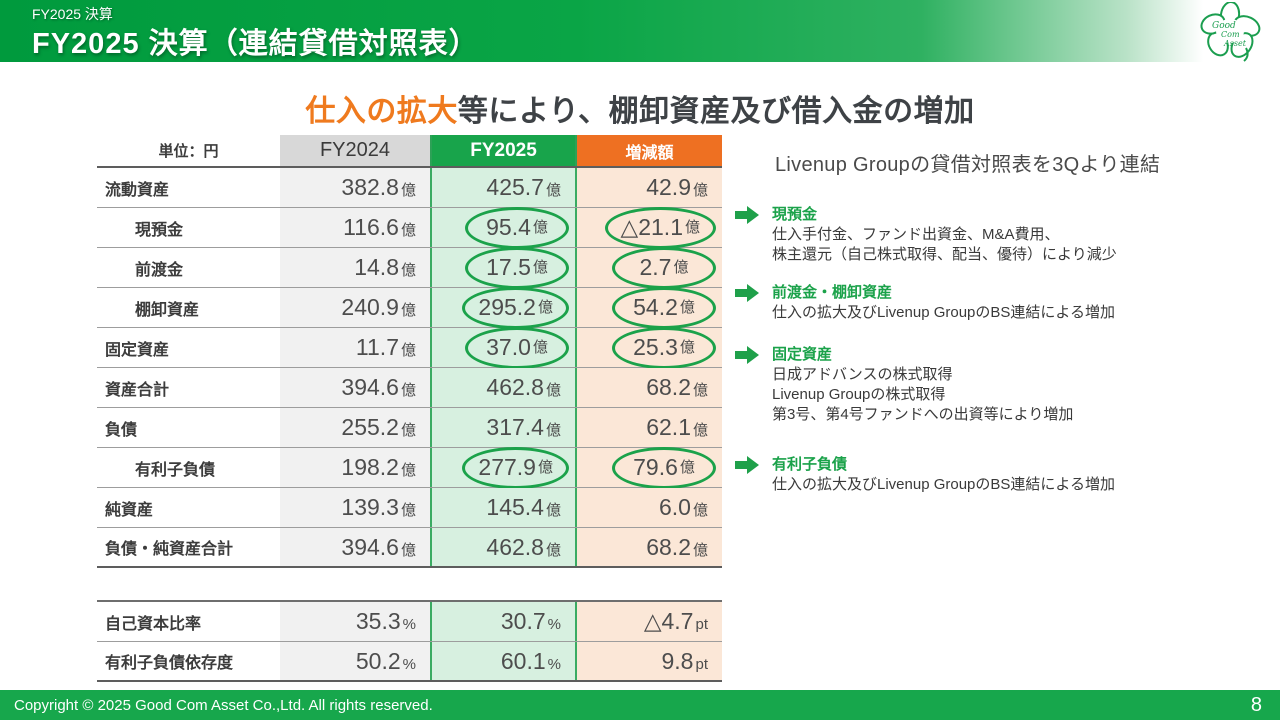 Image resolution: width=1280 pixels, height=720 pixels. Describe the element at coordinates (409, 227) in the screenshot. I see `table-row: 現預金 116.6 億 95.4 億 △21.1 億` at that location.